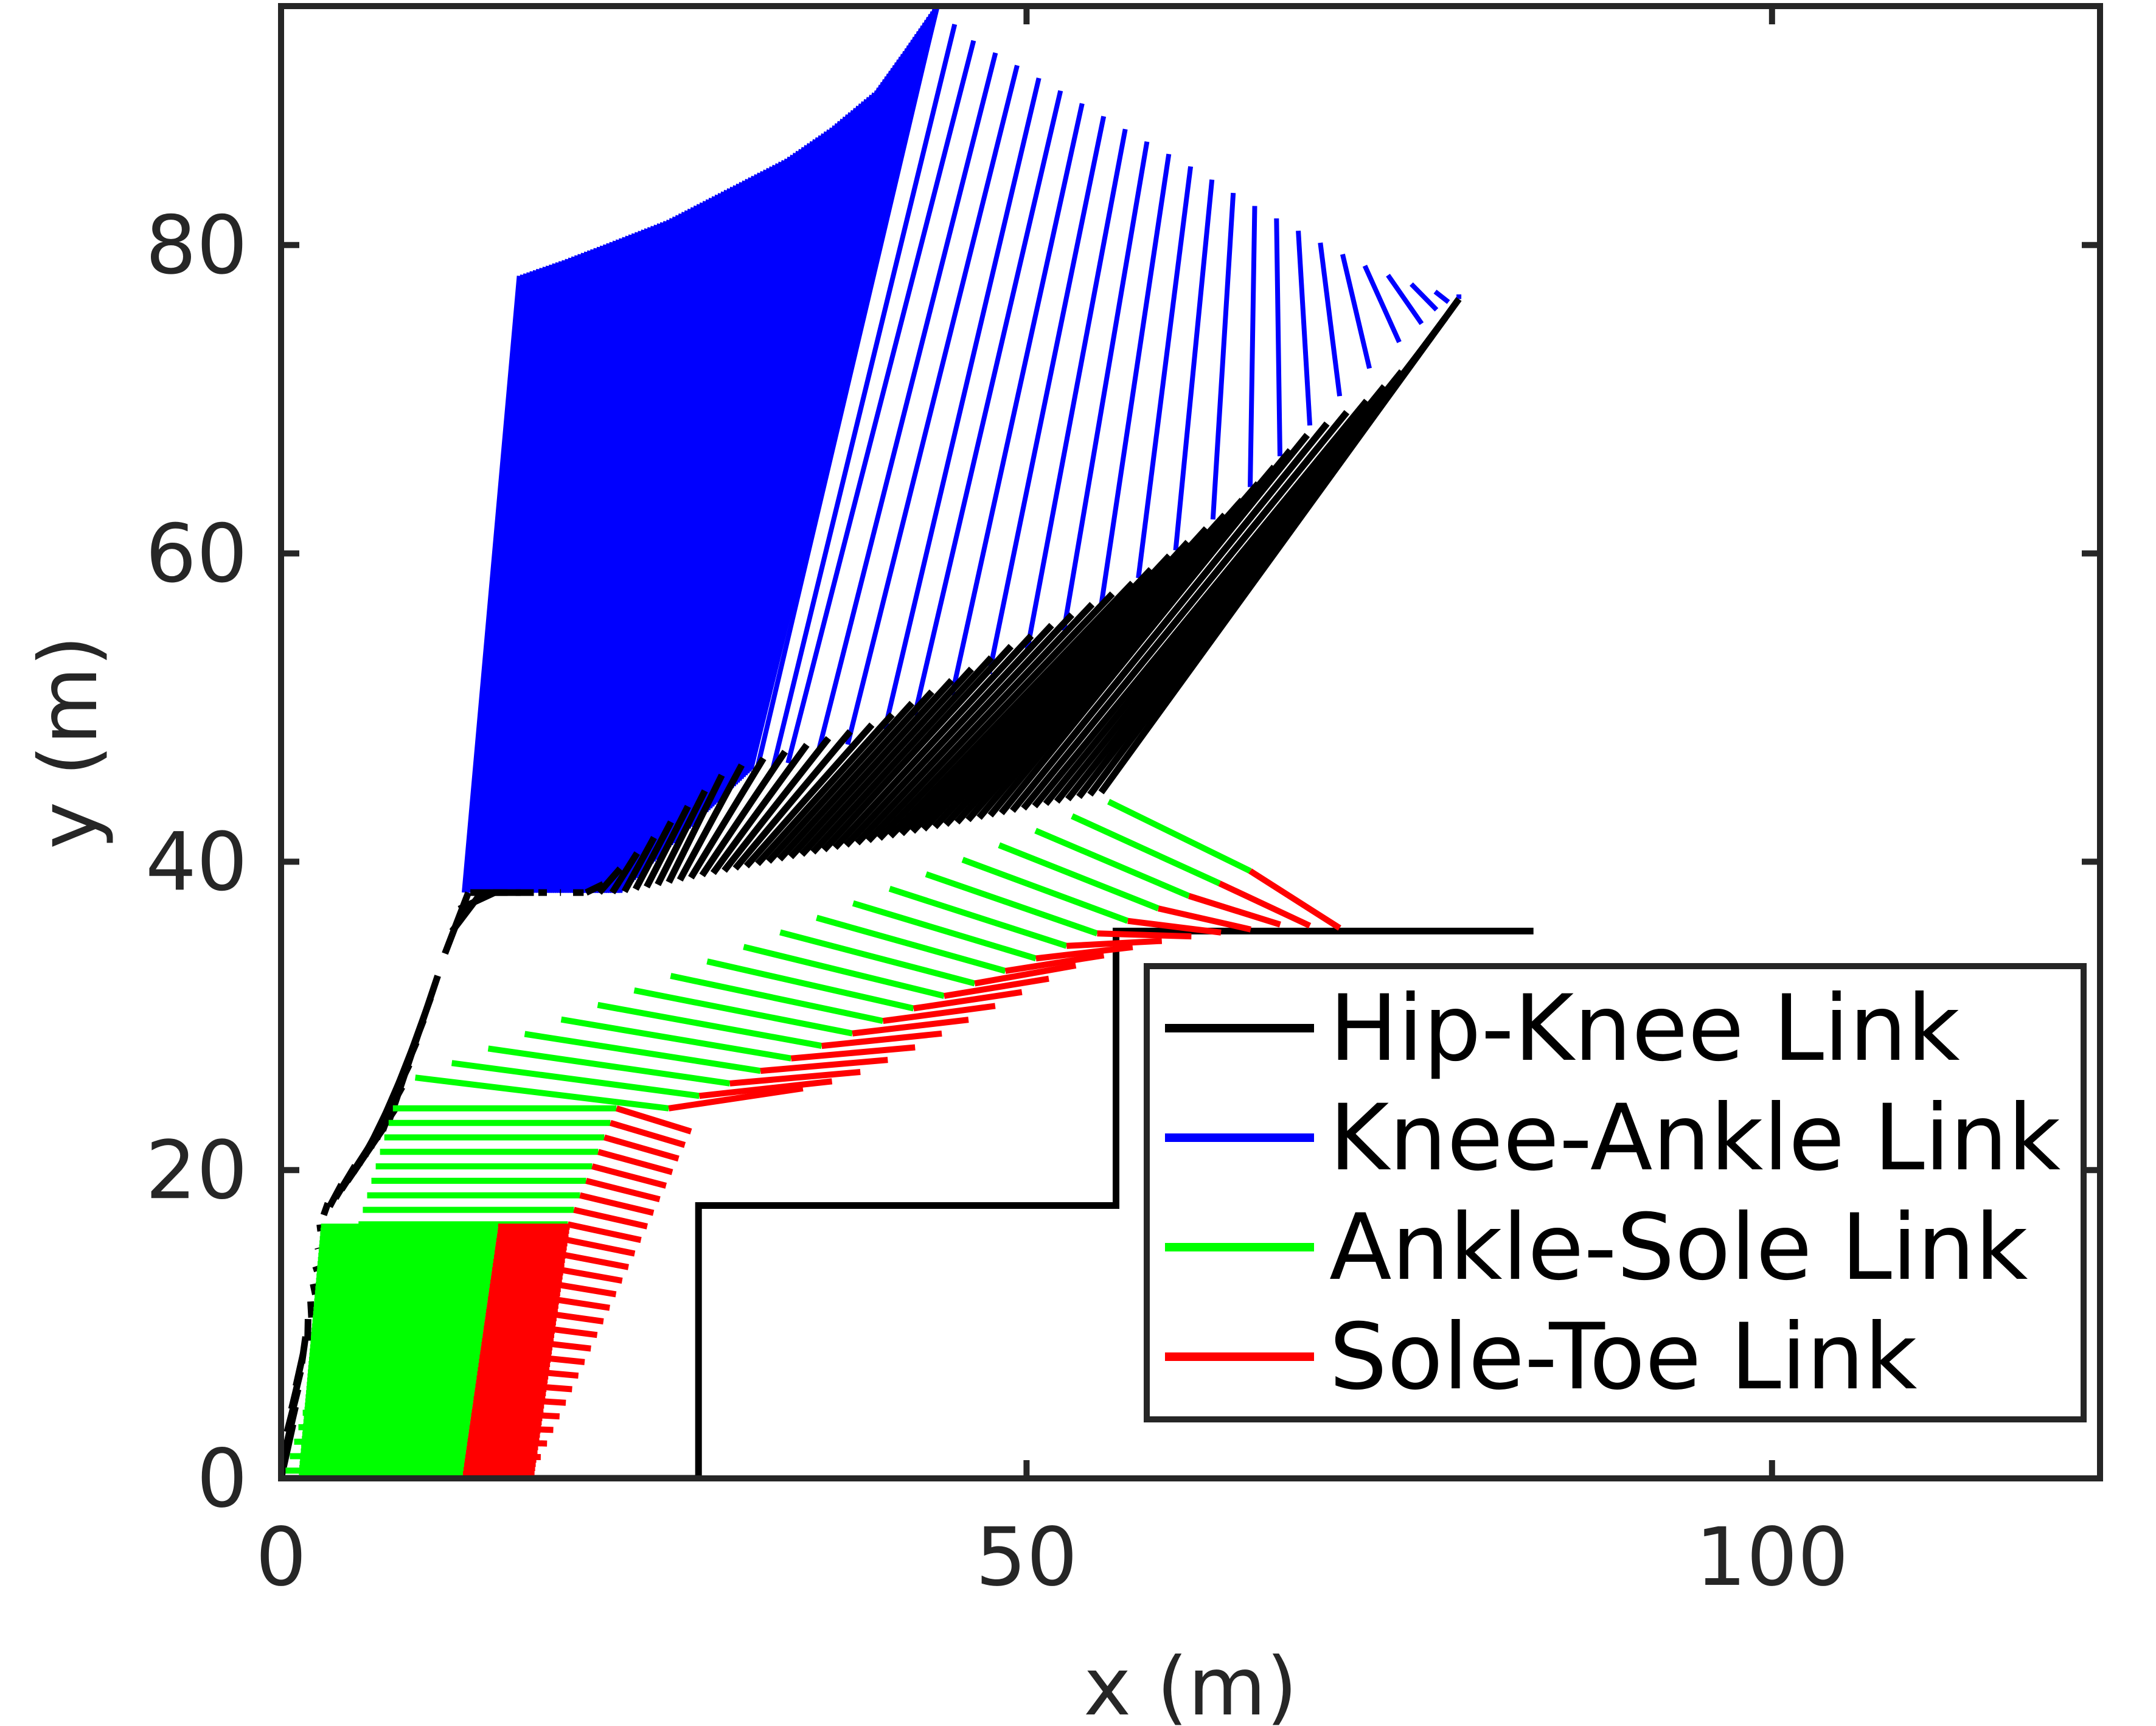 The image size is (2156, 1726). What do you see at coordinates (197, 246) in the screenshot?
I see `y-tick-label: 80` at bounding box center [197, 246].